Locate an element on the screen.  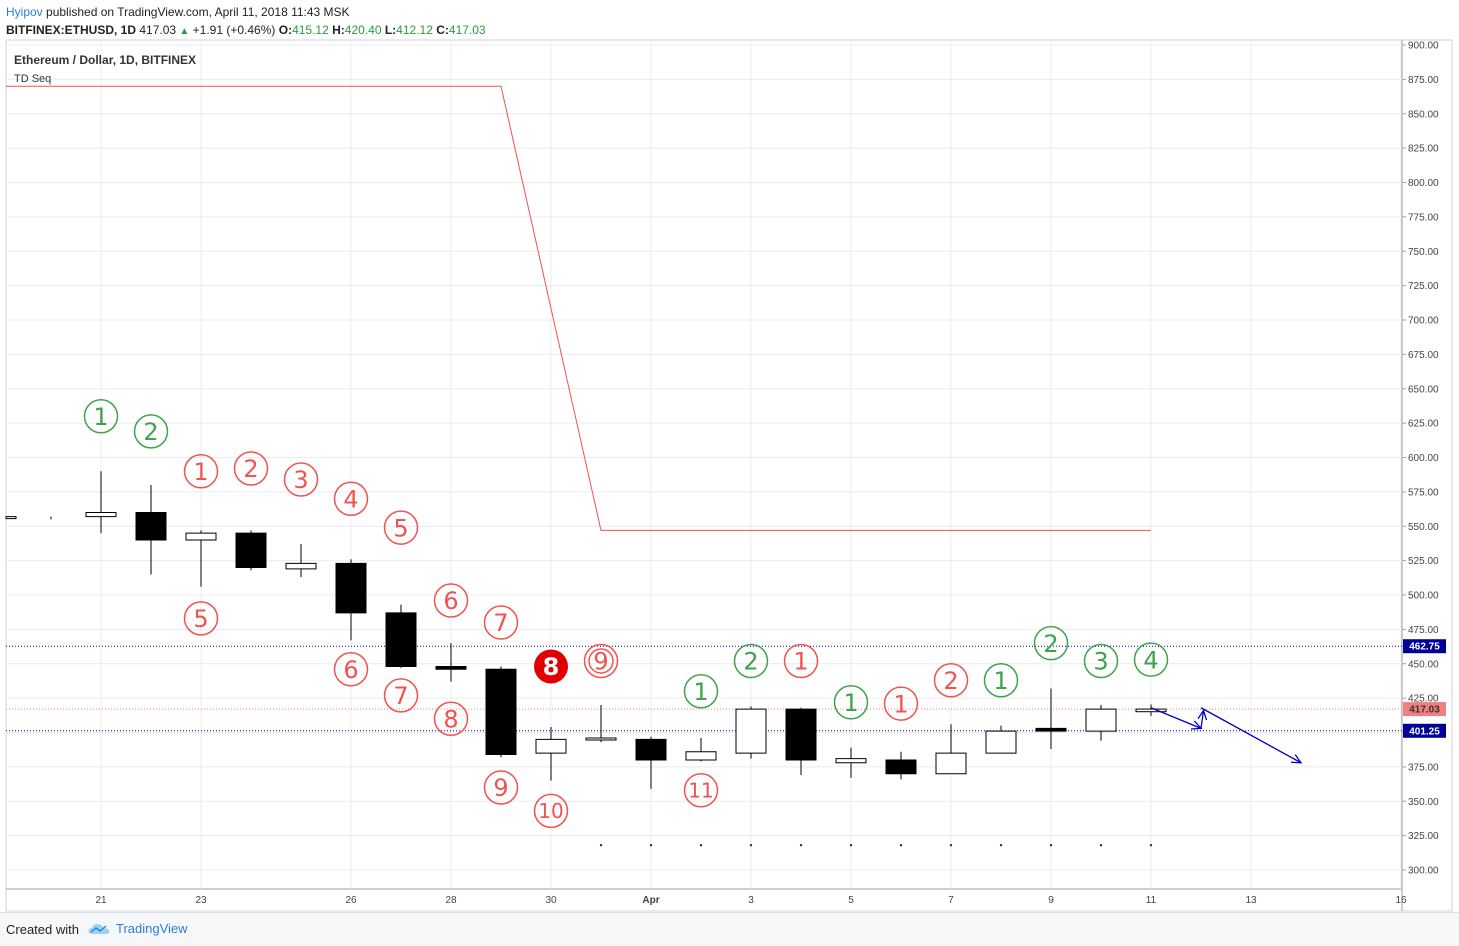
tradingview-cloud-icon is located at coordinates (99, 929).